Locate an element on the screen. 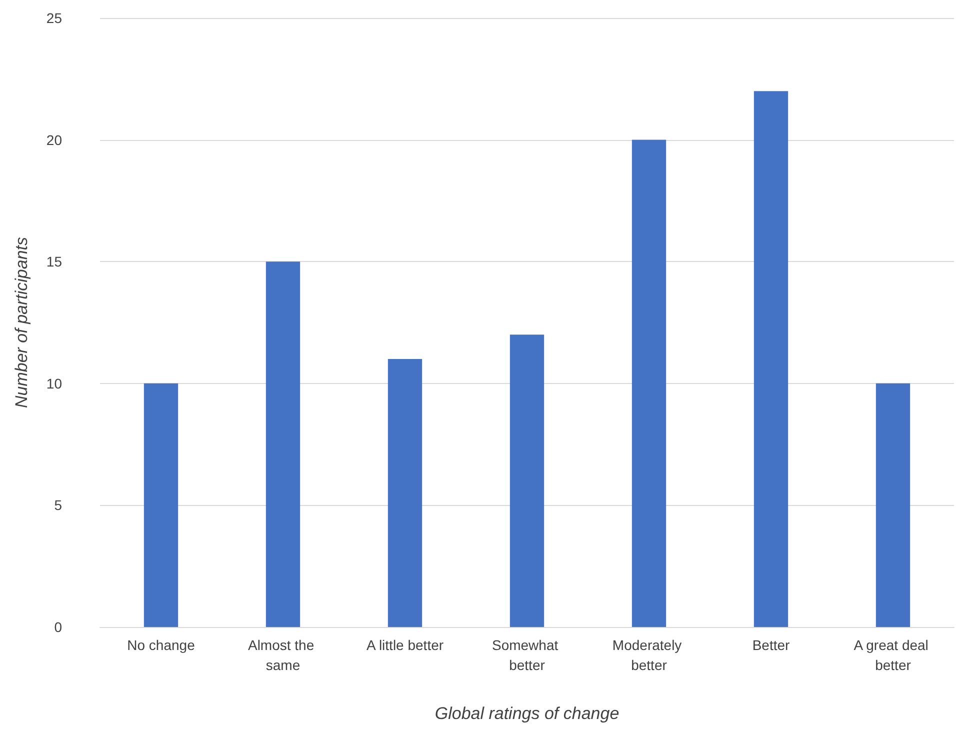 The image size is (964, 730). y-tick-label: 0 is located at coordinates (58, 627).